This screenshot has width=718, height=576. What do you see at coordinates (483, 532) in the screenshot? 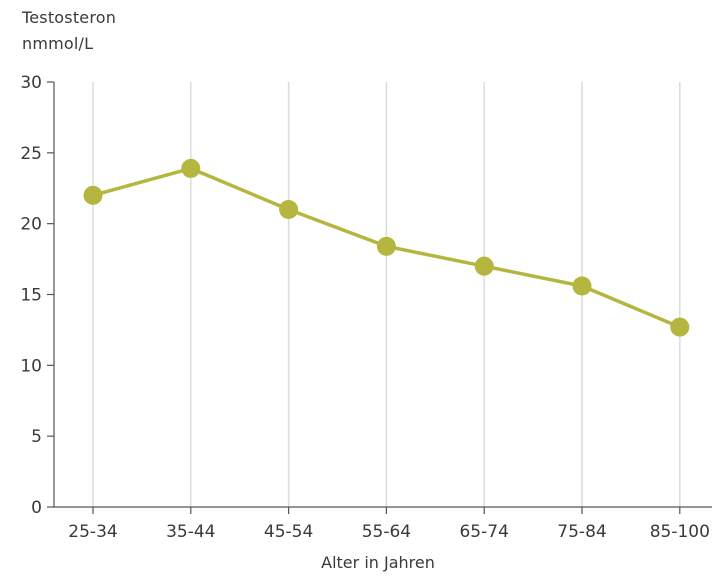
I see `x-tick-label-65-74: 65-74` at bounding box center [483, 532].